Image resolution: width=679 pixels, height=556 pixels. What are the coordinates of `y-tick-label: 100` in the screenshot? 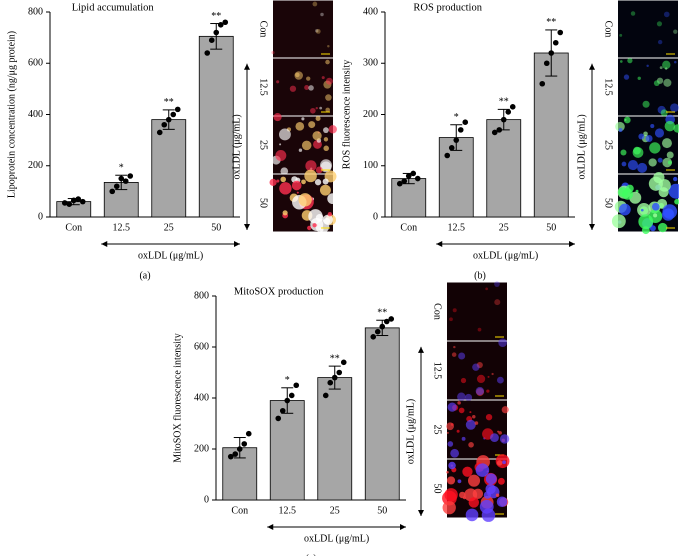 It's located at (370, 165).